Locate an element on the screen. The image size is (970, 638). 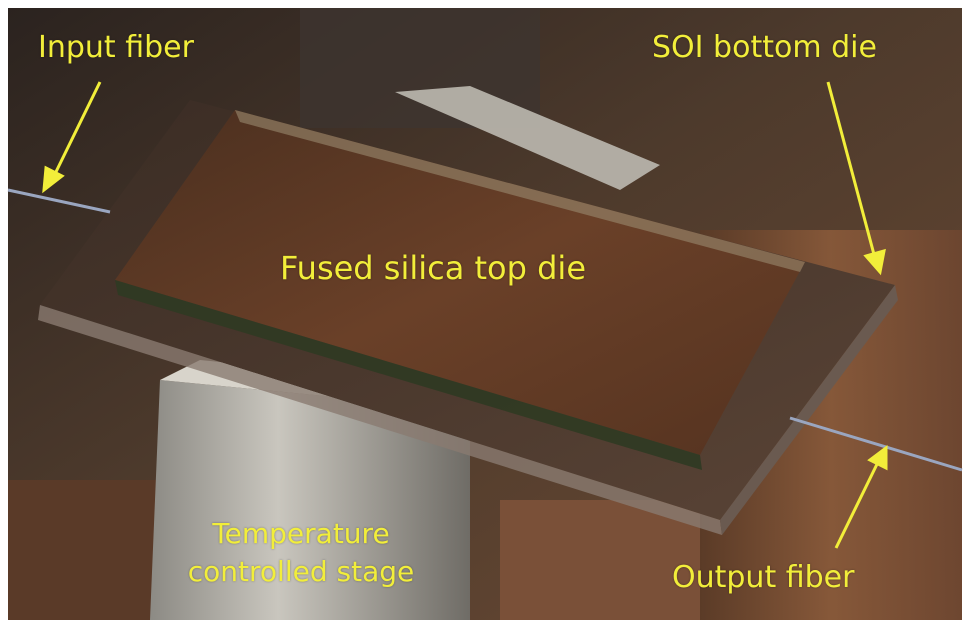
label-temperature-line2: controlled stage is located at coordinates (301, 571).